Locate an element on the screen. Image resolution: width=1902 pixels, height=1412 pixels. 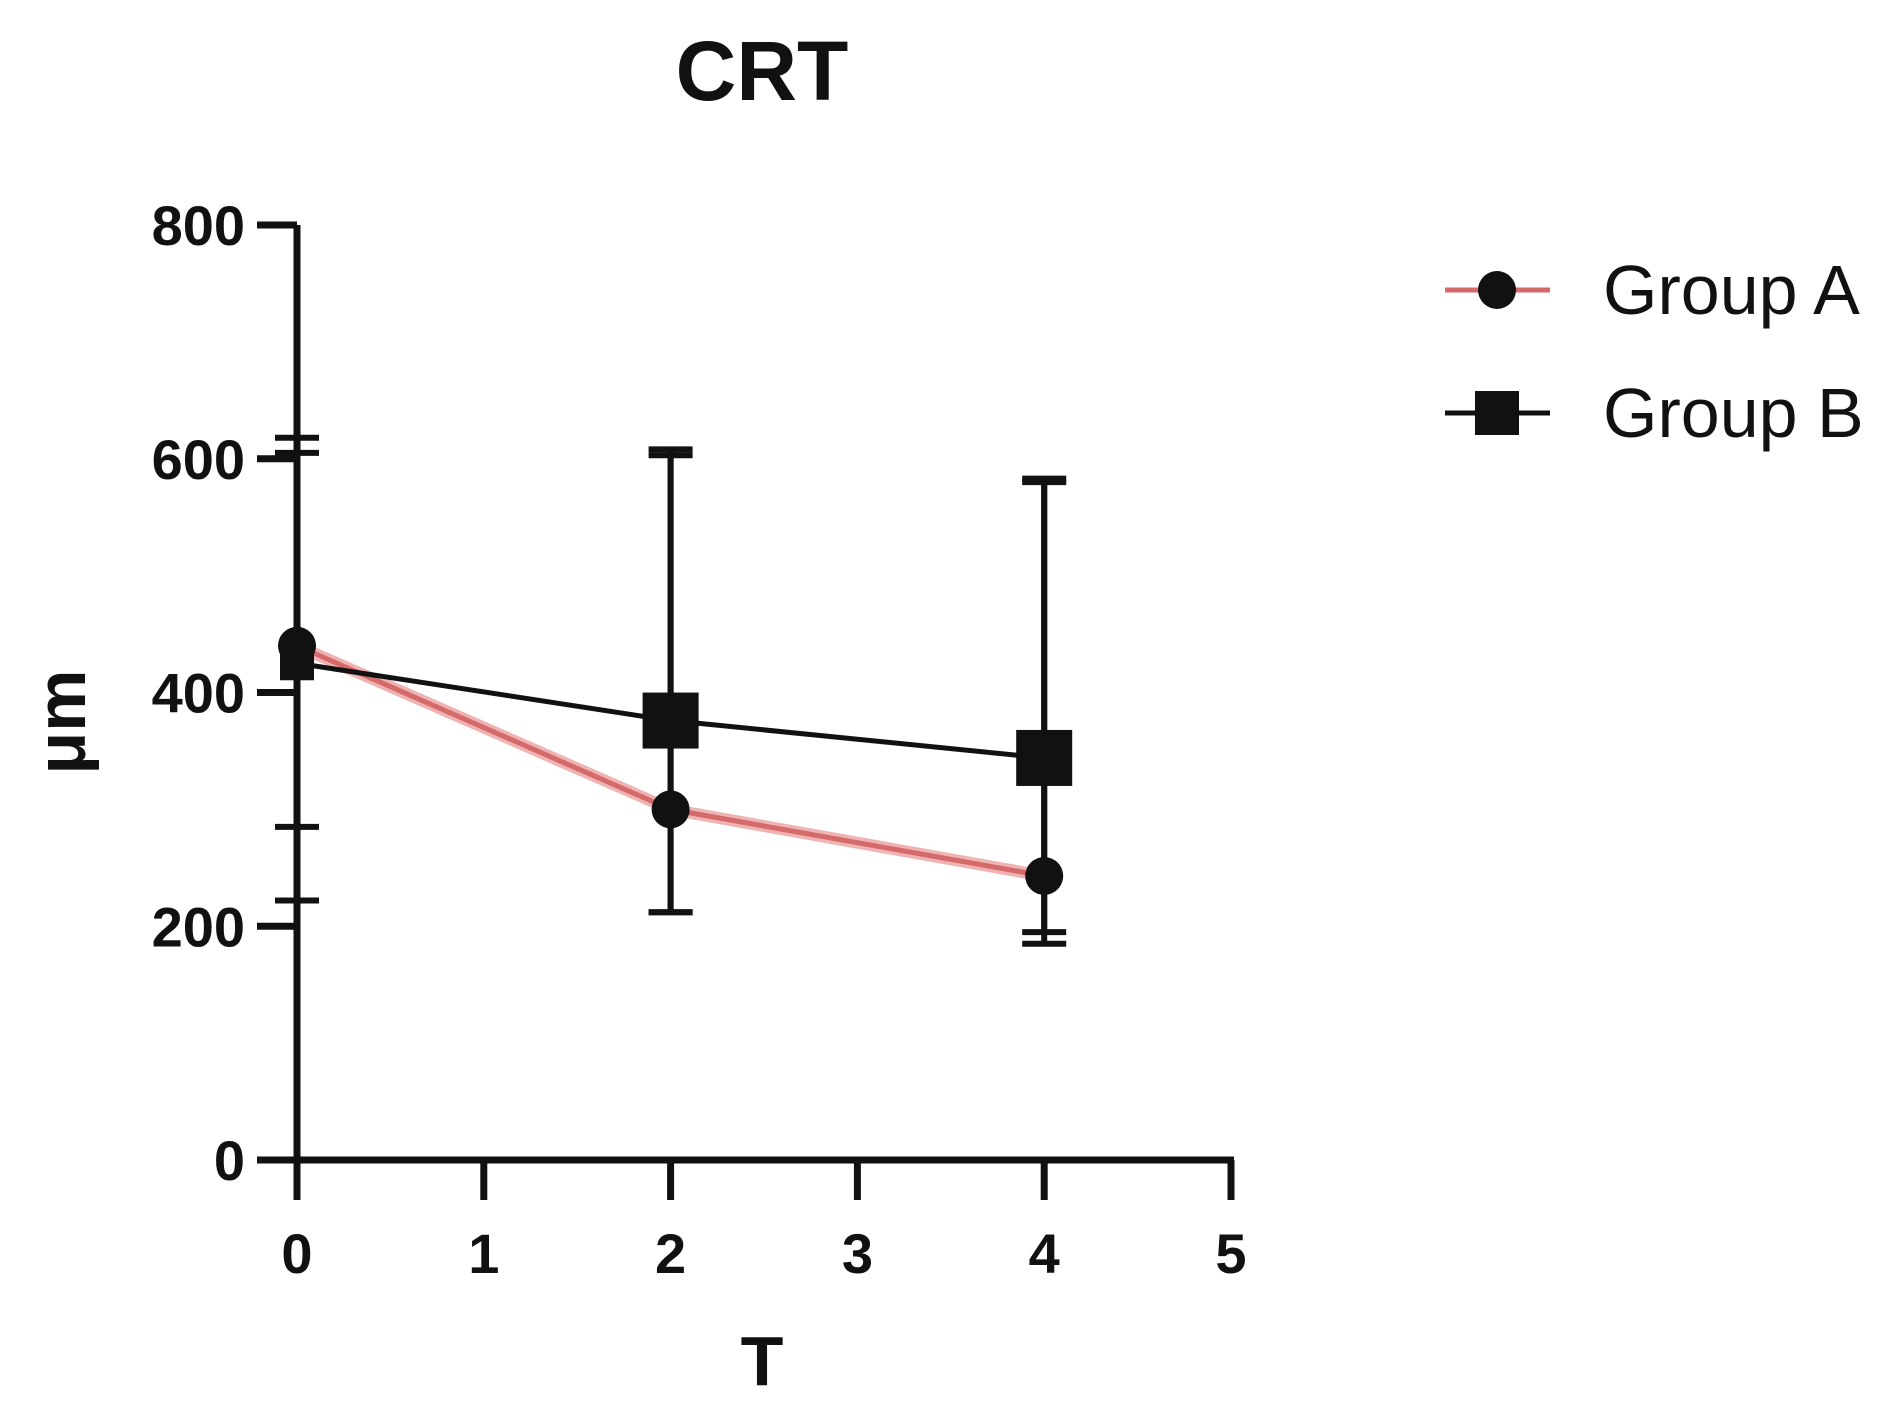
y-tick-label: 200 is located at coordinates (198, 926).